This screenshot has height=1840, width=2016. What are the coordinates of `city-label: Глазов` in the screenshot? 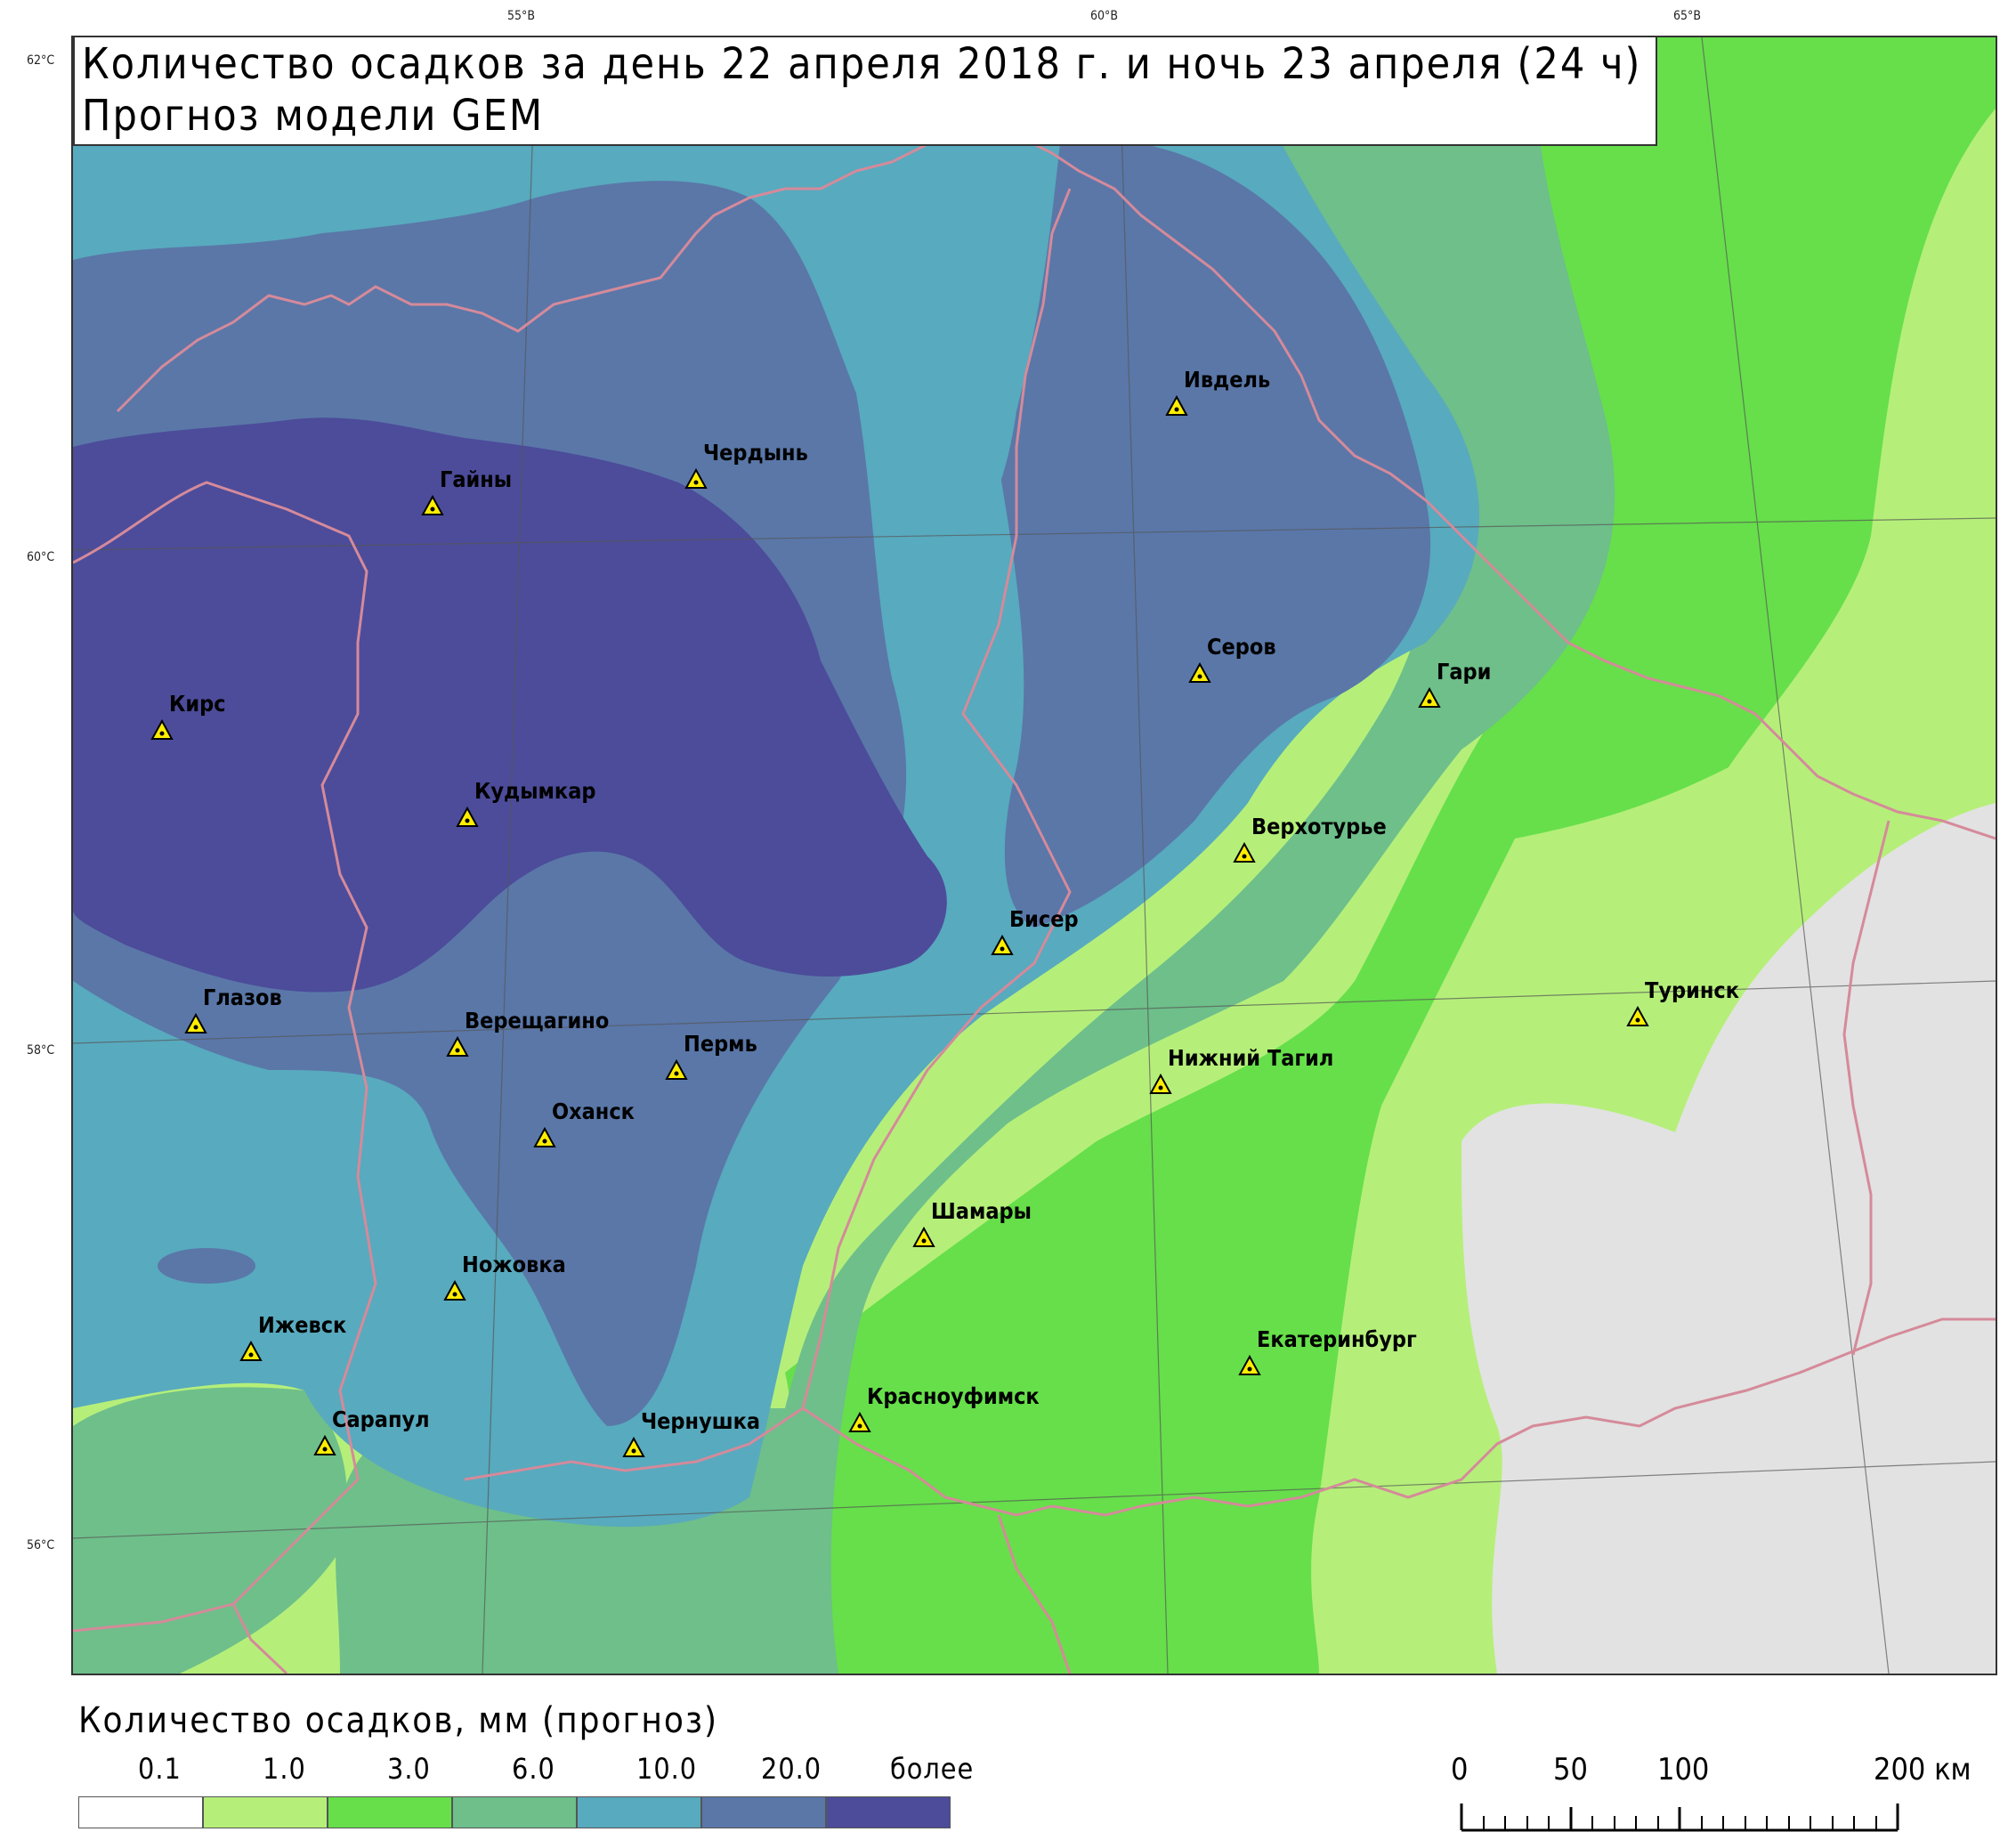 It's located at (242, 998).